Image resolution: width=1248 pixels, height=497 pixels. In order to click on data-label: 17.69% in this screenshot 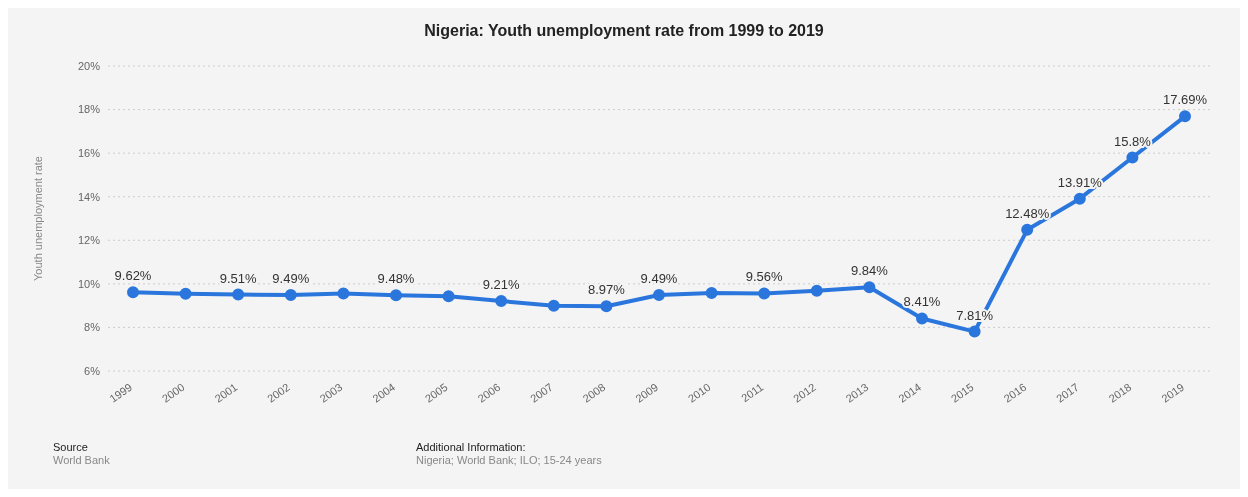, I will do `click(1185, 100)`.